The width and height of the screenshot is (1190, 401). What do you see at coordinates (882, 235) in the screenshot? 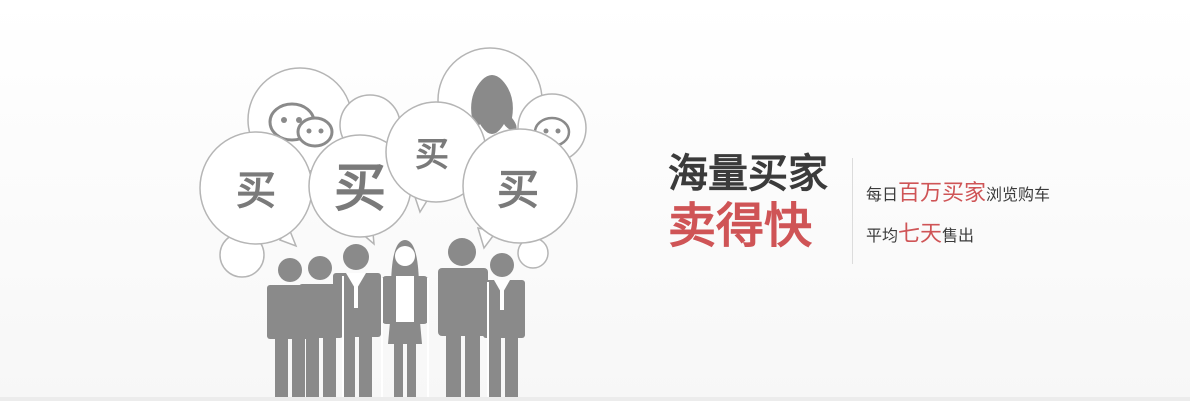
I see `tagline2-prefix: 平均` at bounding box center [882, 235].